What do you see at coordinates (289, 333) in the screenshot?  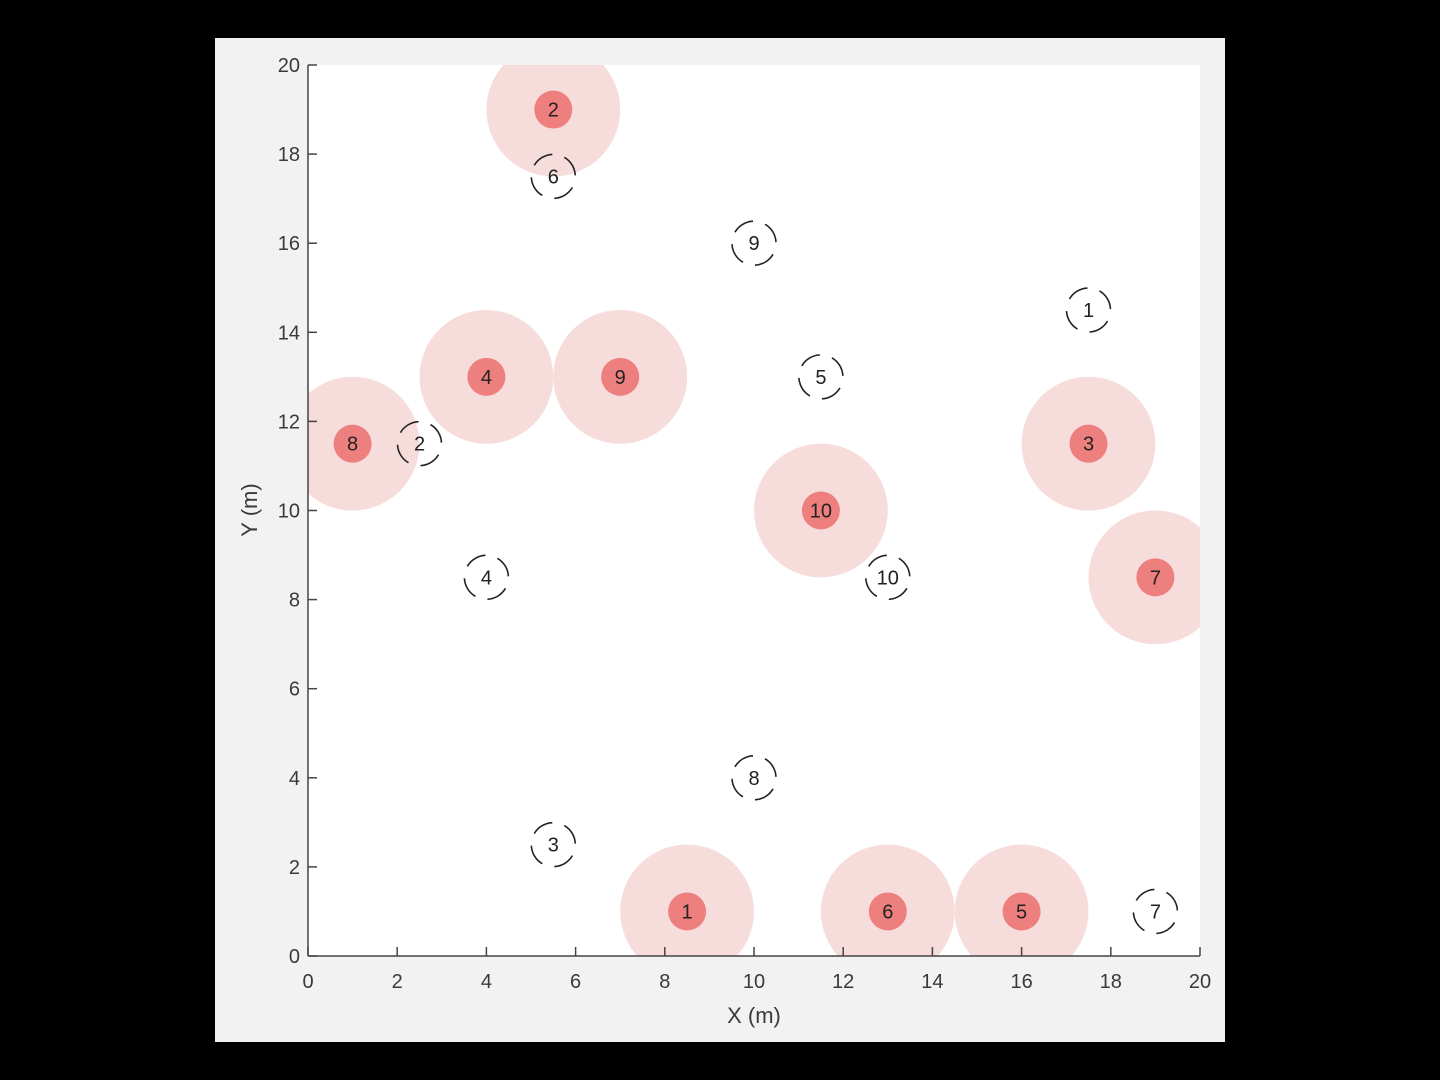 I see `y-tick-label: 14` at bounding box center [289, 333].